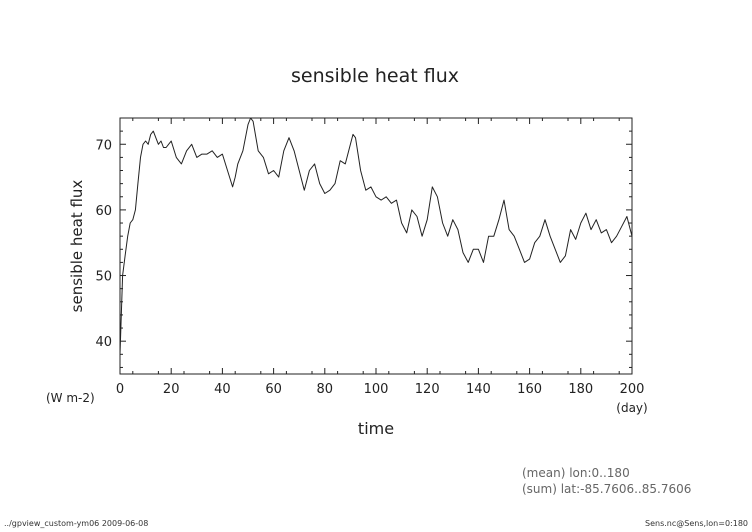  What do you see at coordinates (529, 389) in the screenshot?
I see `x-tick-label: 160` at bounding box center [529, 389].